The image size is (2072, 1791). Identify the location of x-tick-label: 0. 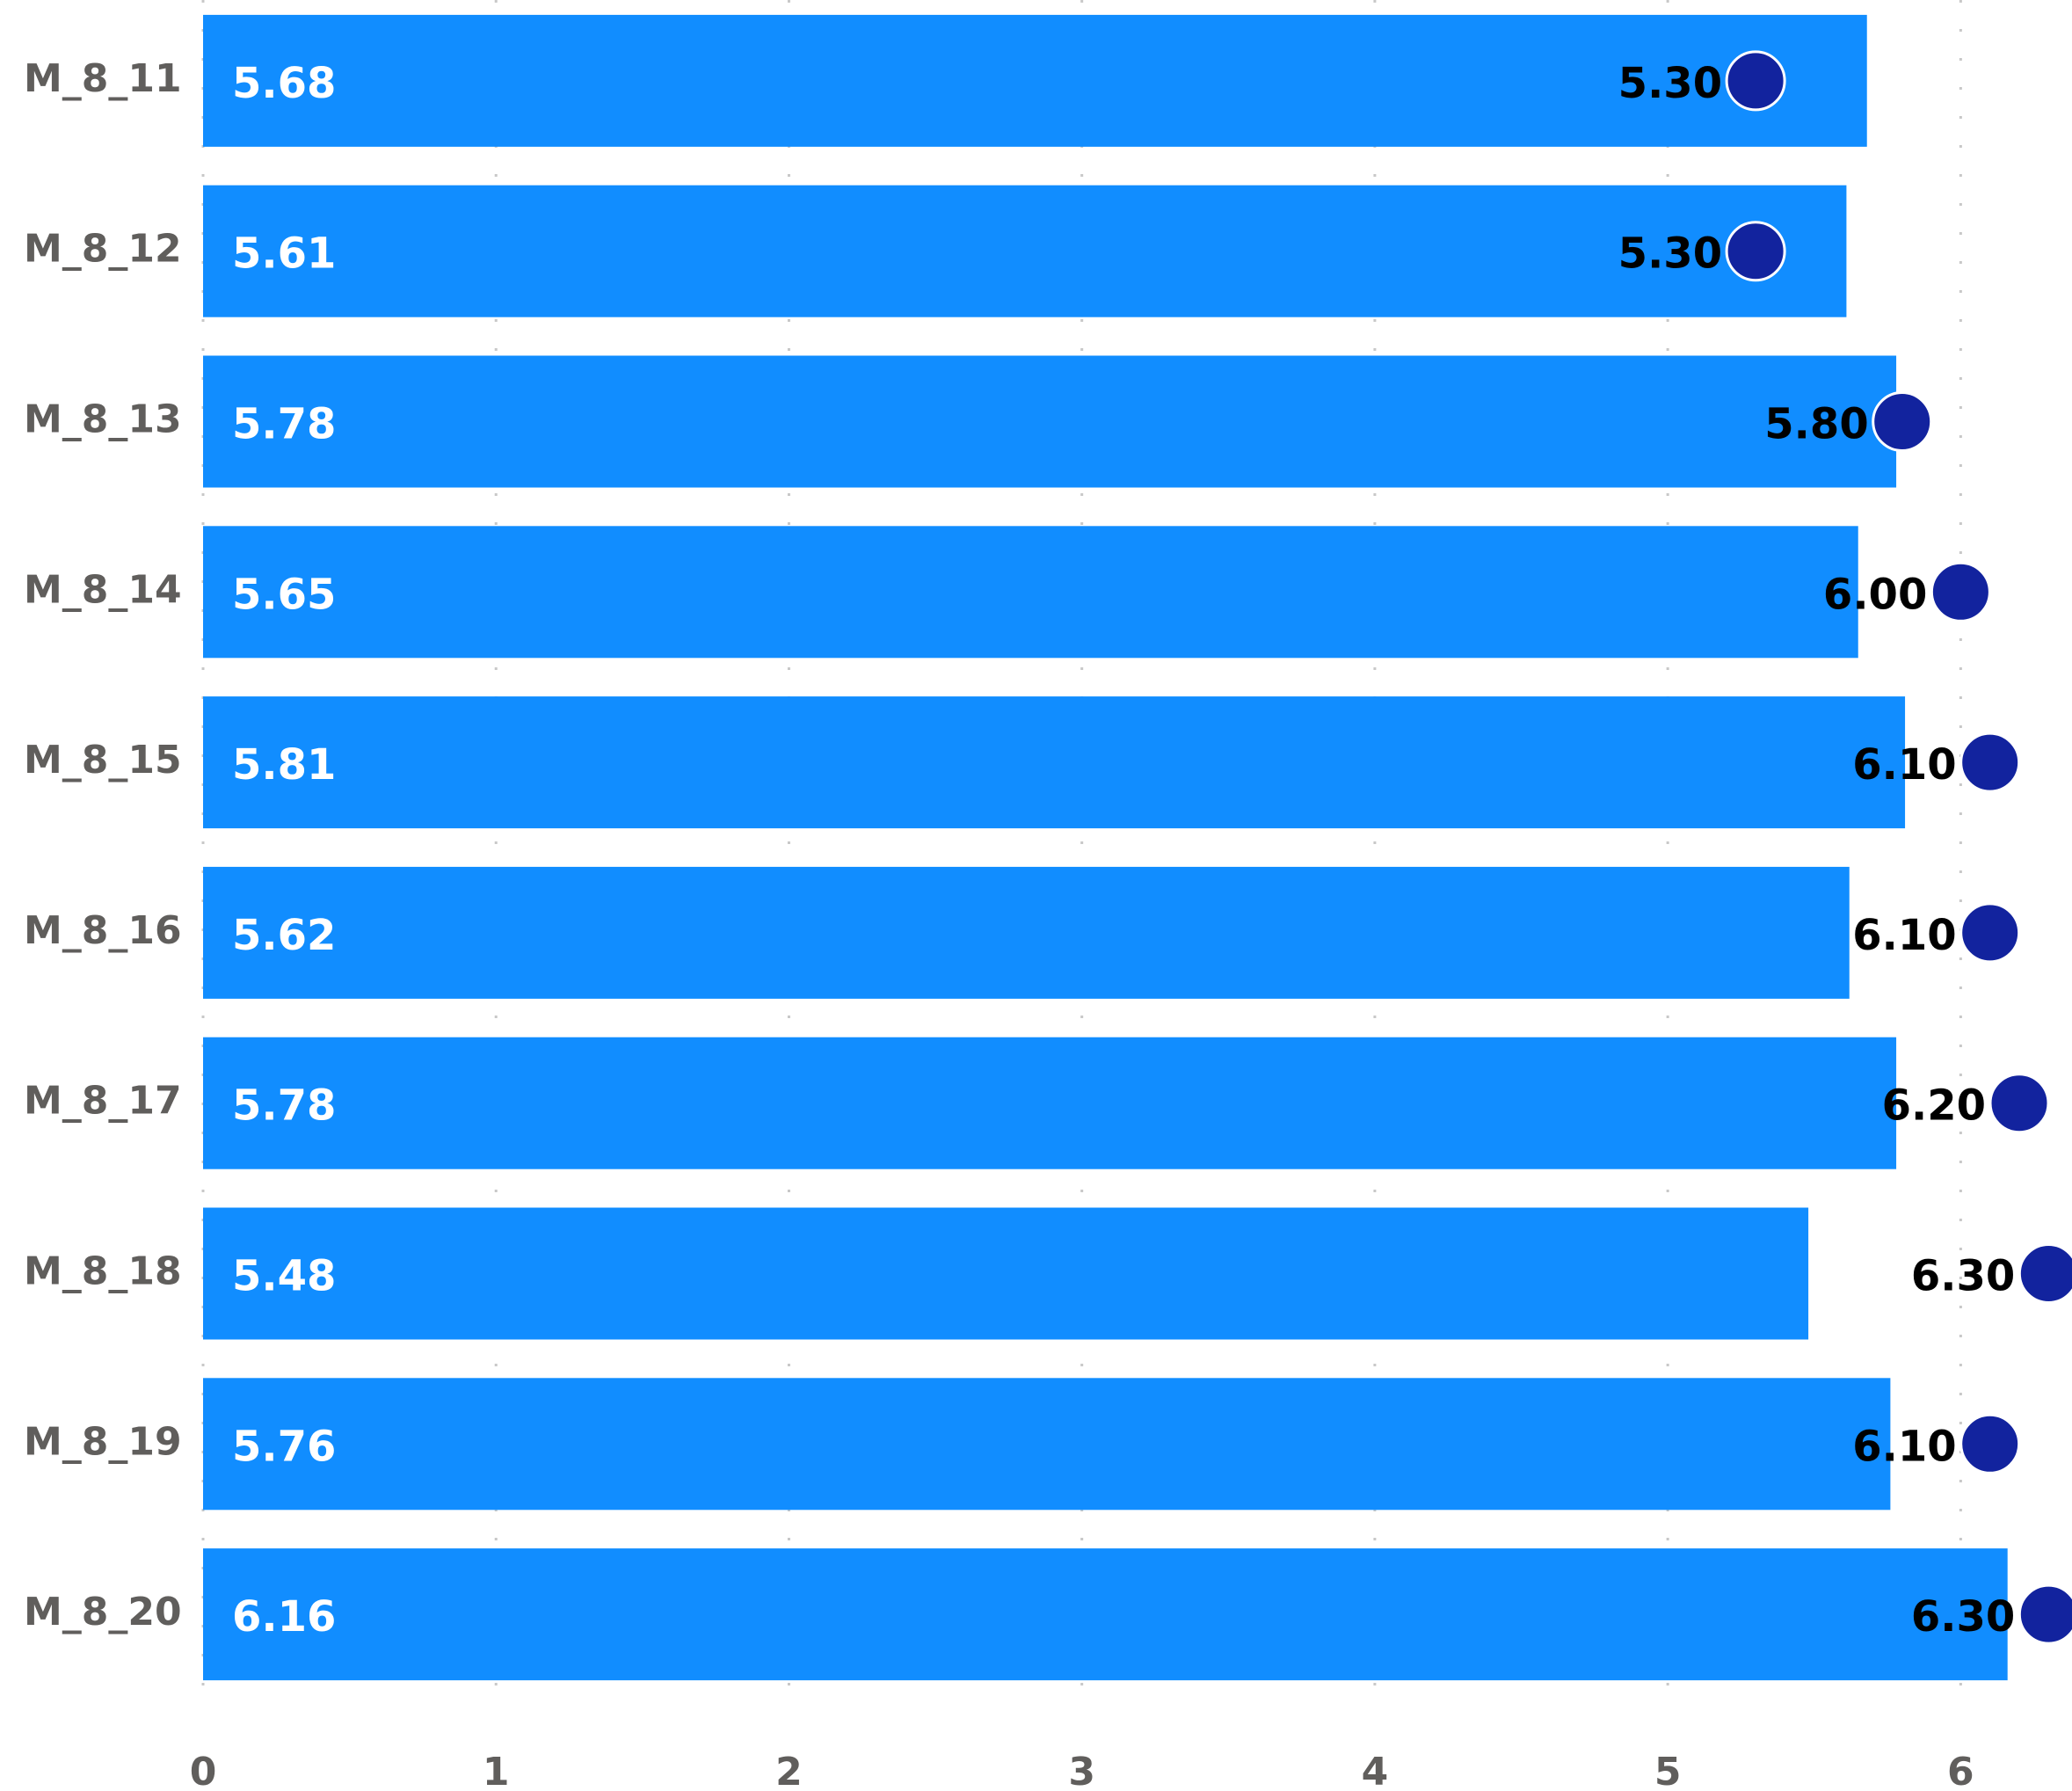
(203, 1771).